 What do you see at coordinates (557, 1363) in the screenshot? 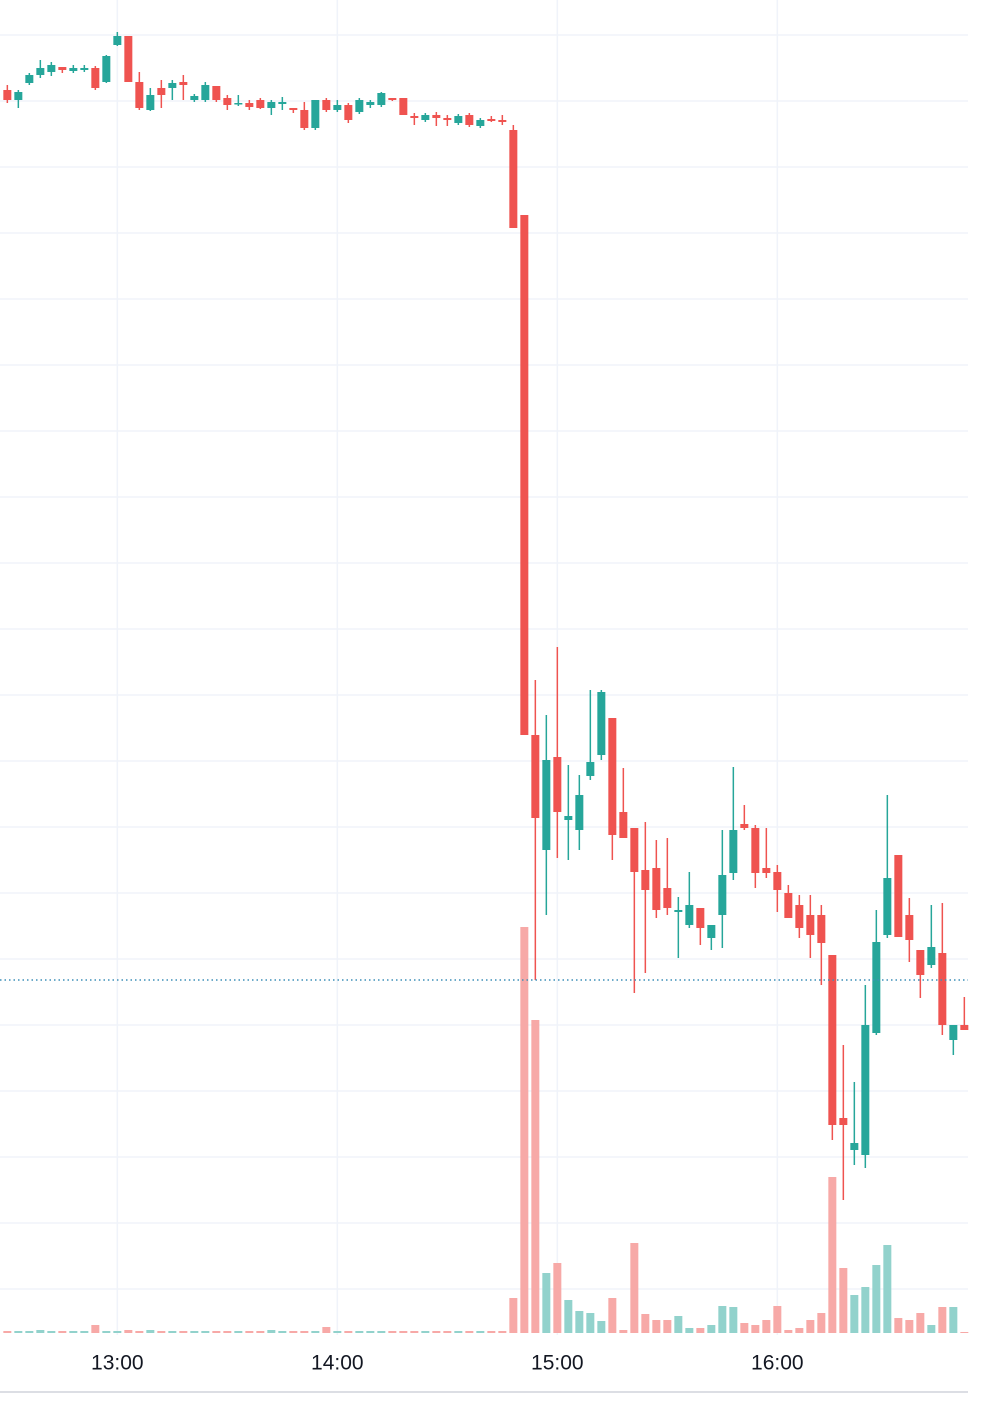
I see `x-tick-label: 15:00` at bounding box center [557, 1363].